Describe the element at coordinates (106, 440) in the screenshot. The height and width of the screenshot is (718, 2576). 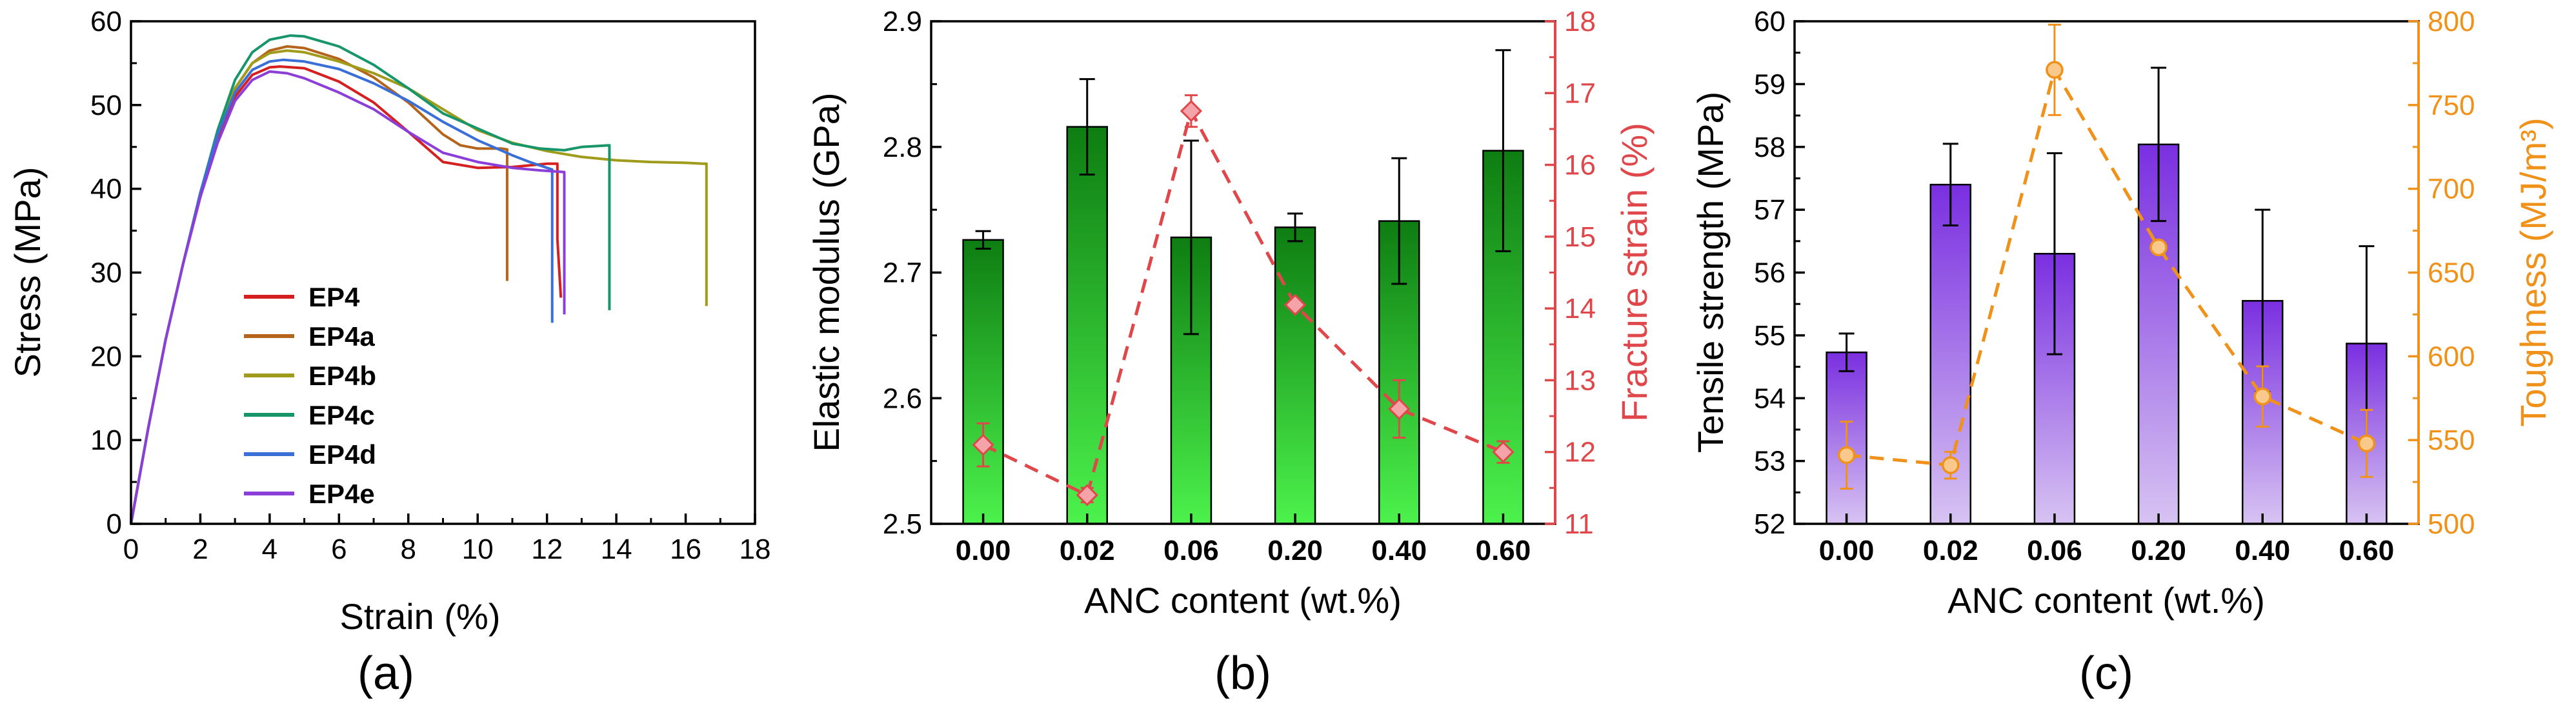
I see `y-tick-label: 10` at that location.